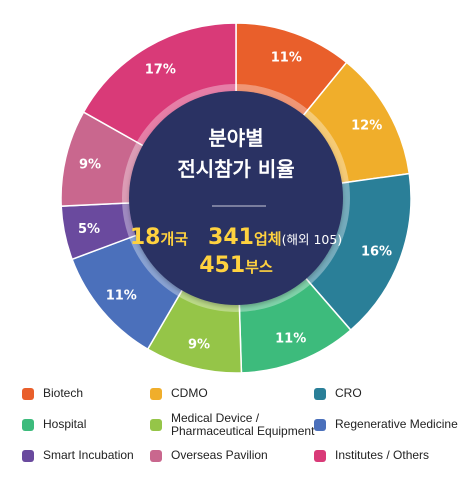 This screenshot has height=481, width=474. I want to click on legend-item: Hospital, so click(54, 424).